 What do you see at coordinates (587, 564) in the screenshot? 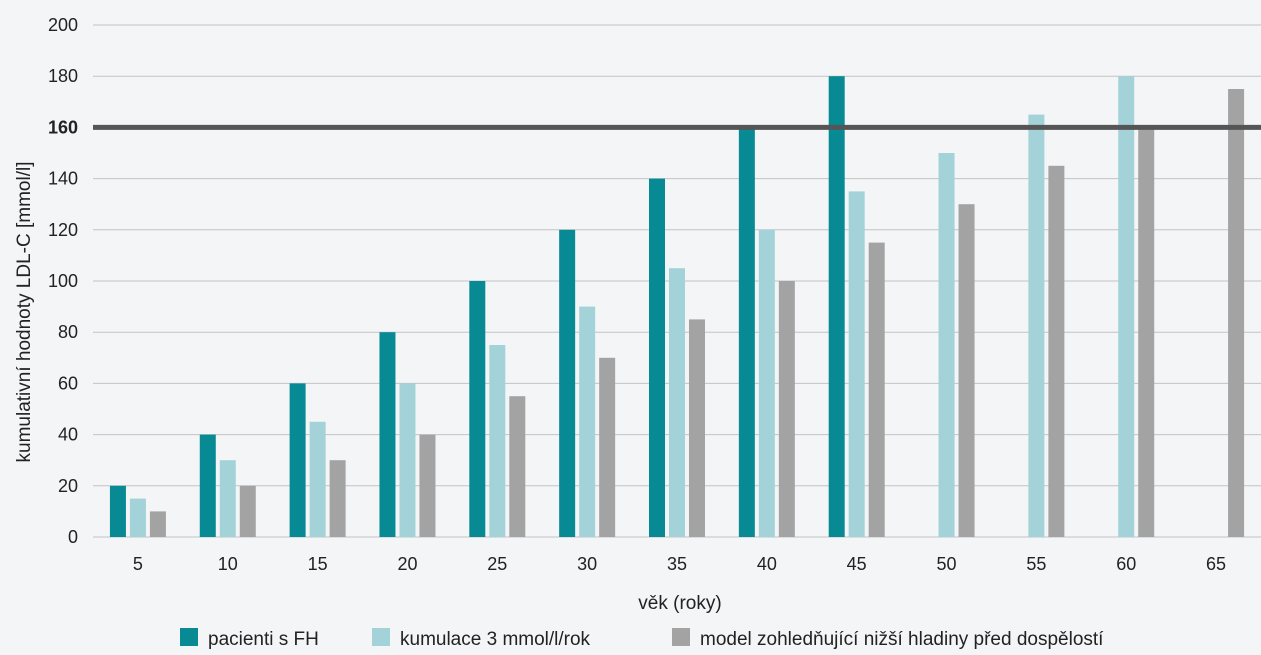
I see `x-tick-label: 30` at bounding box center [587, 564].